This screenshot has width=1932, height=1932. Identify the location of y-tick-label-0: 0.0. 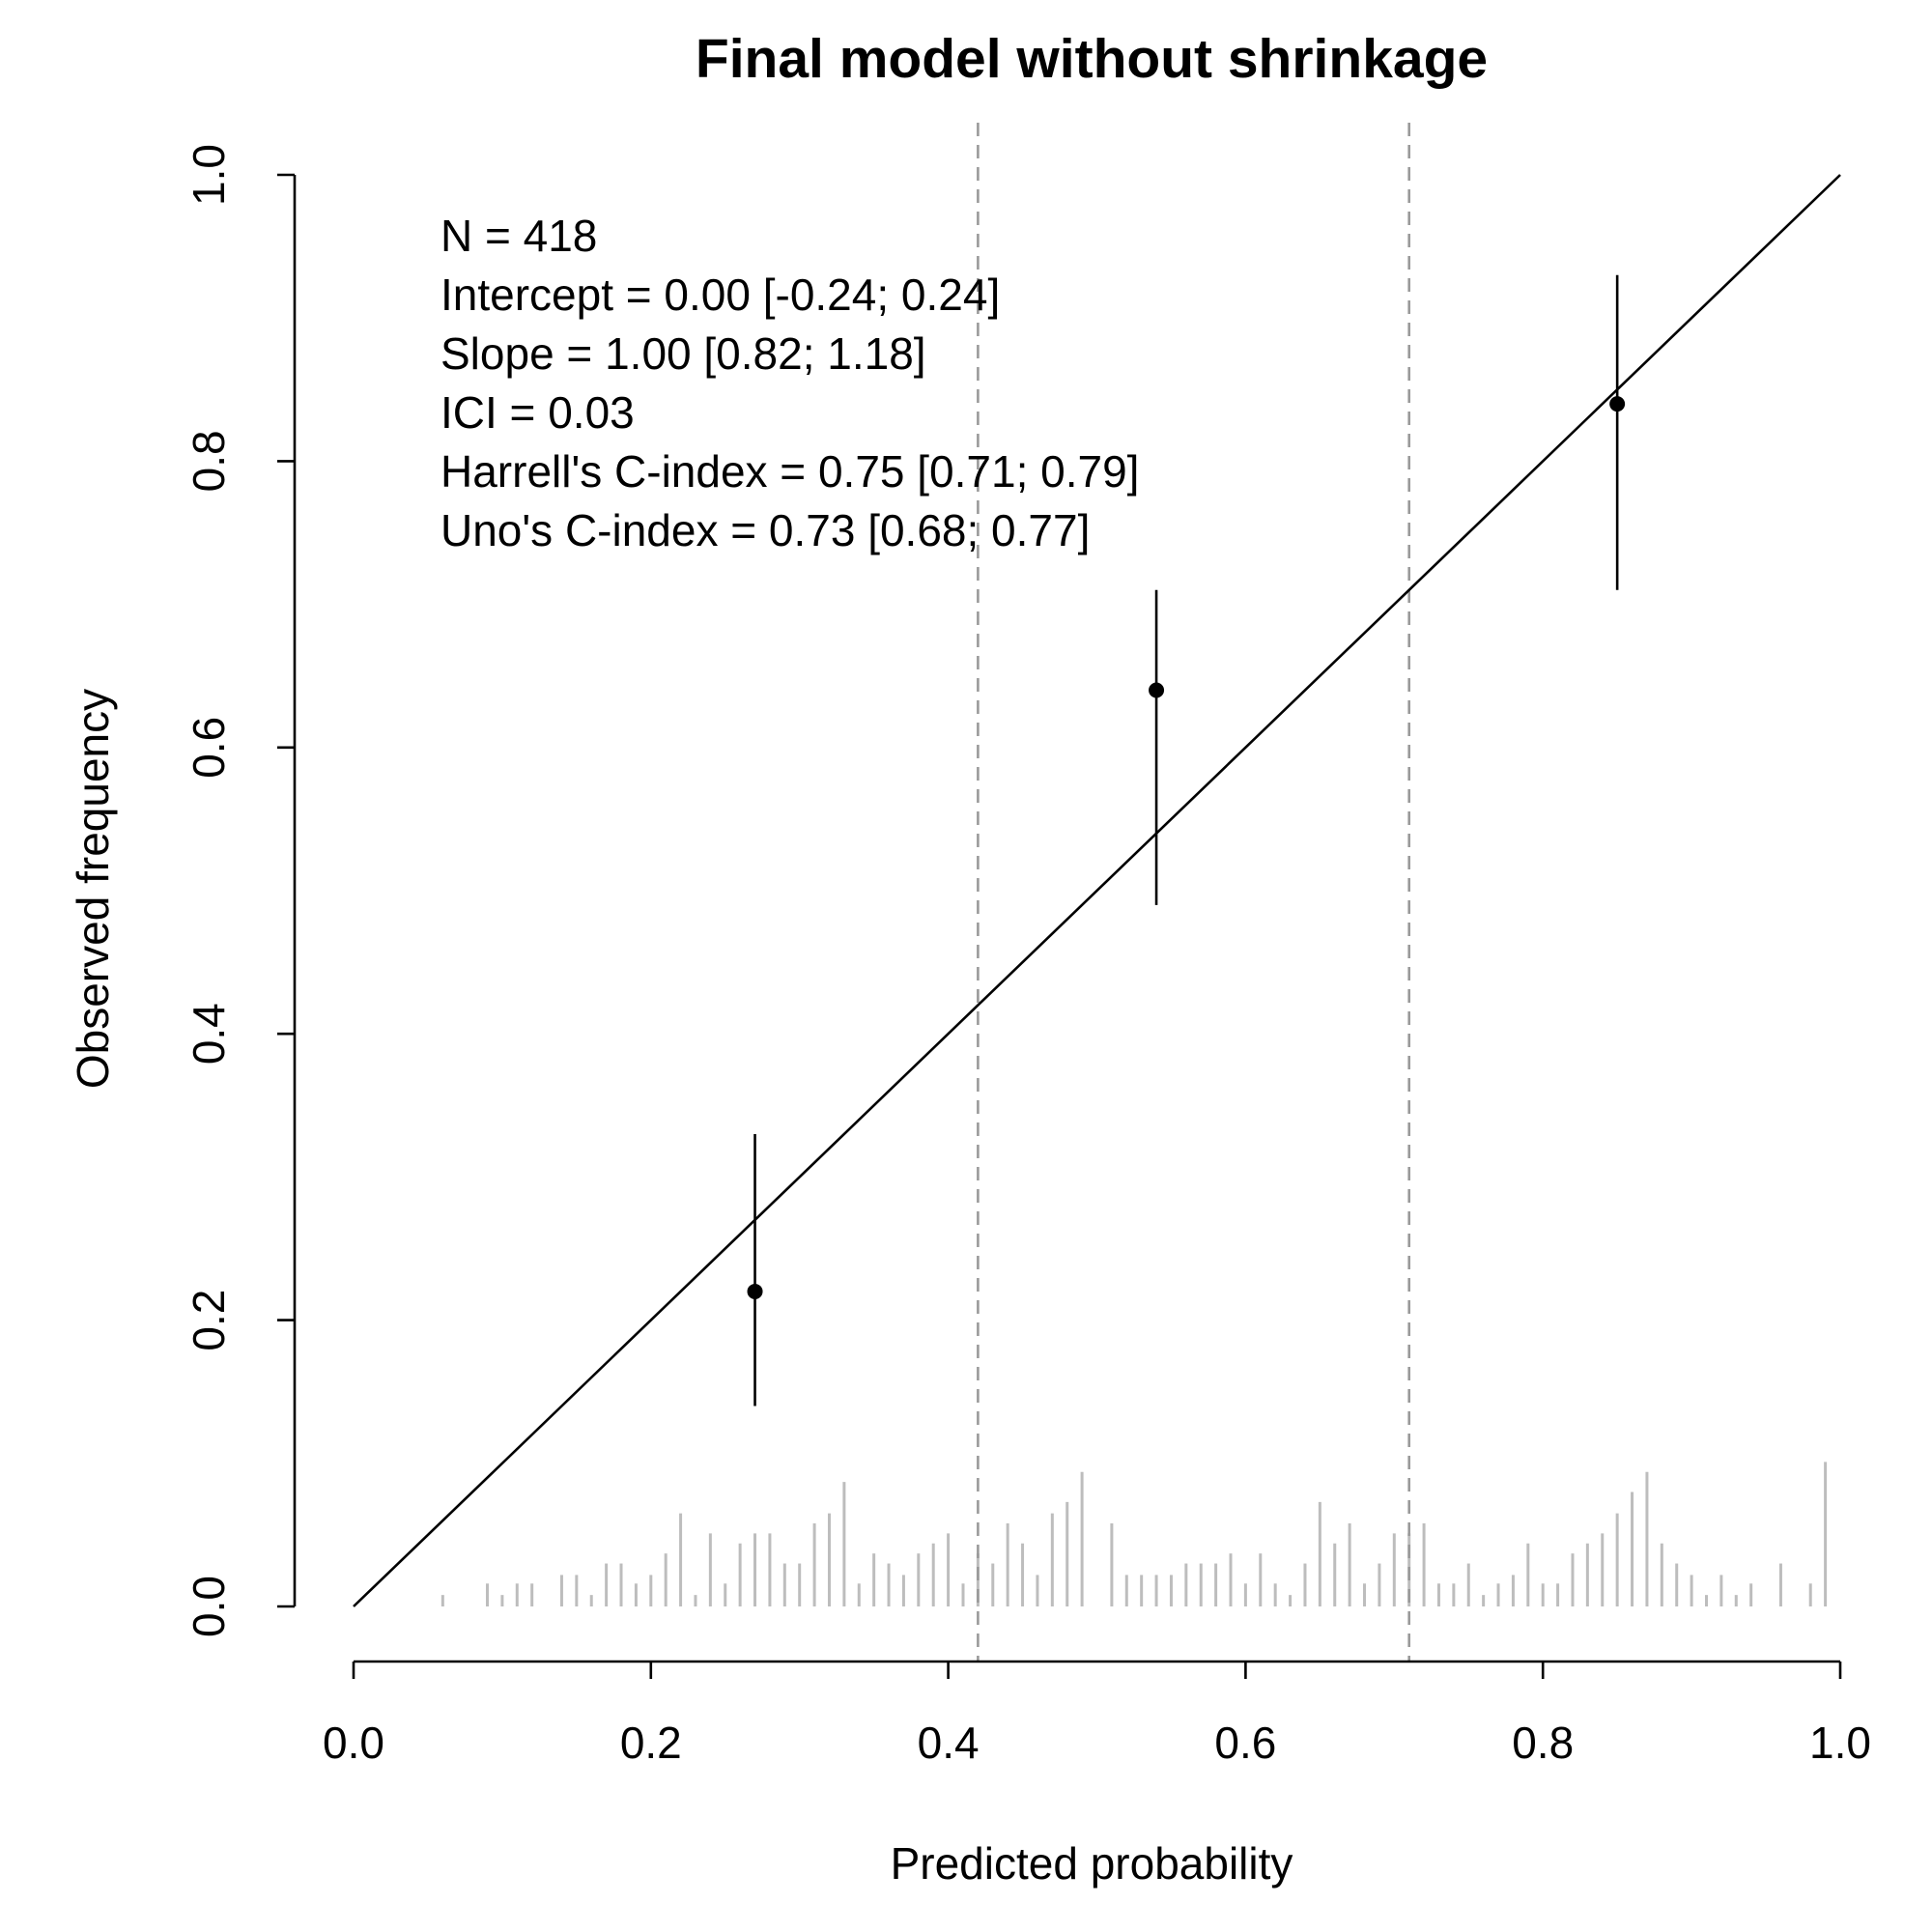
(209, 1606).